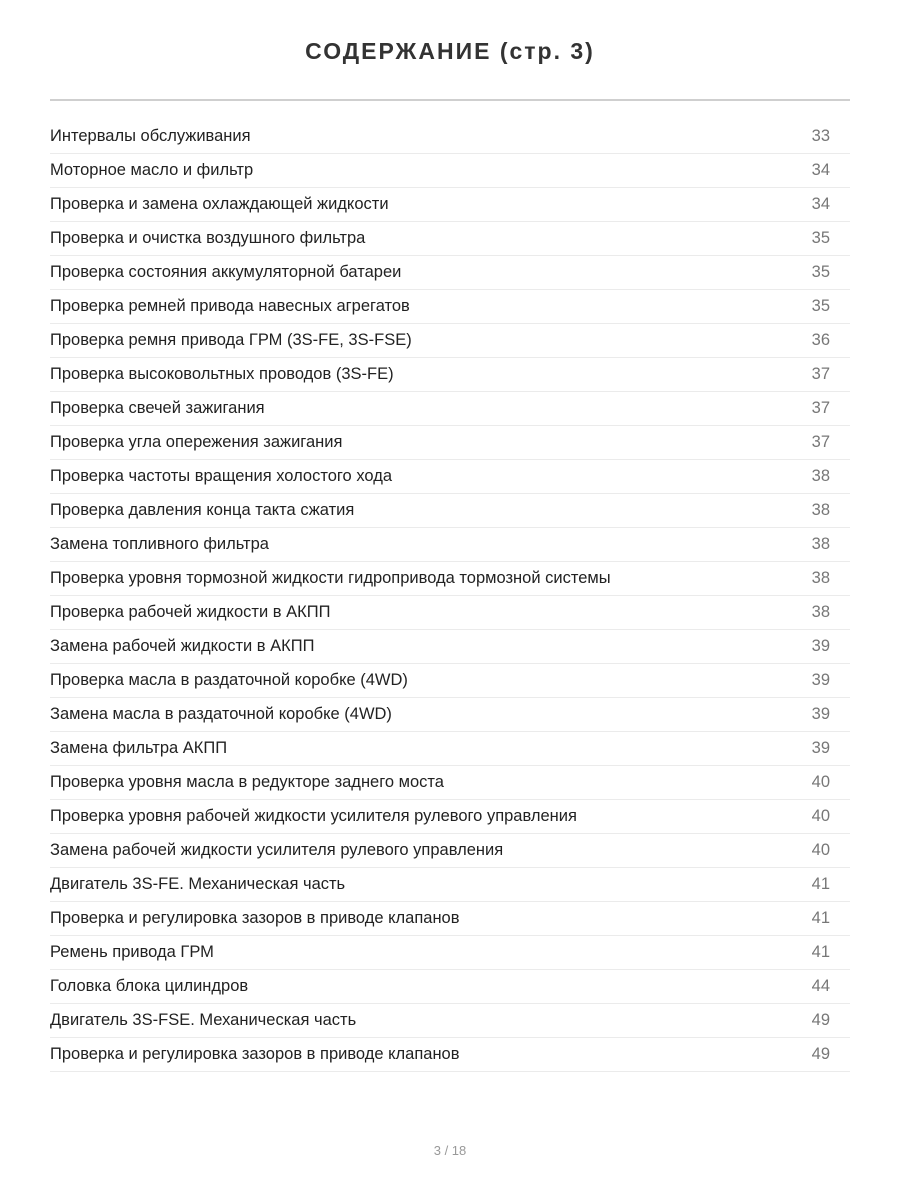  I want to click on toc-entry-title: Проверка высоковольтных проводов (3S-FE), so click(222, 374).